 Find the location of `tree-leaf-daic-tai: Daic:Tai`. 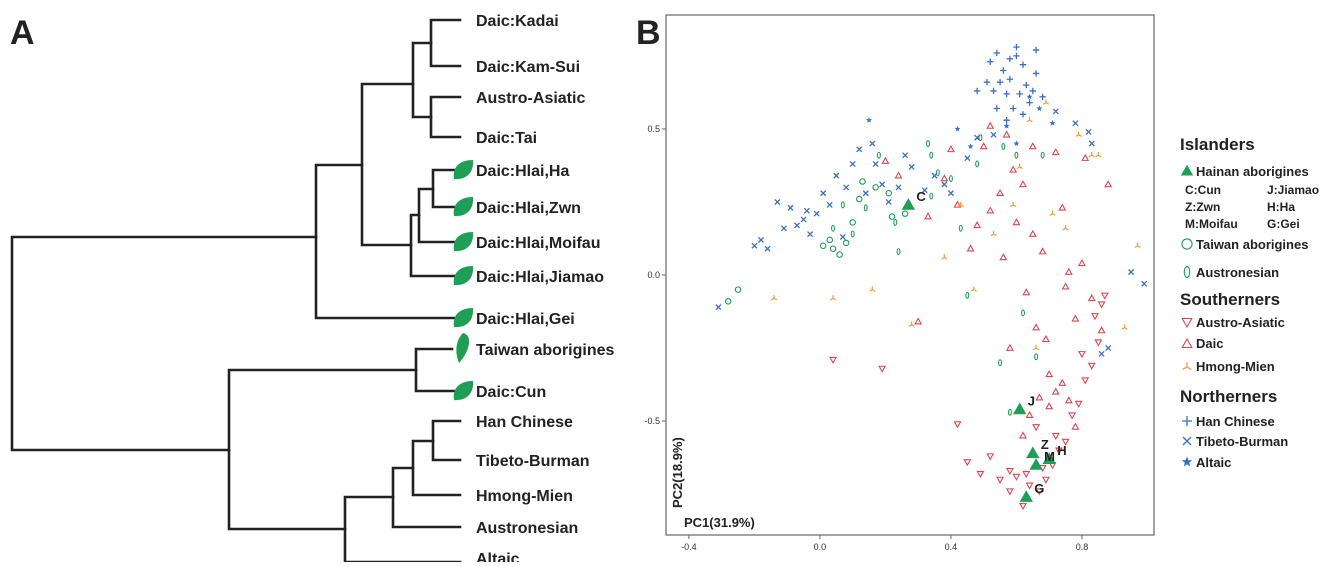

tree-leaf-daic-tai: Daic:Tai is located at coordinates (506, 138).